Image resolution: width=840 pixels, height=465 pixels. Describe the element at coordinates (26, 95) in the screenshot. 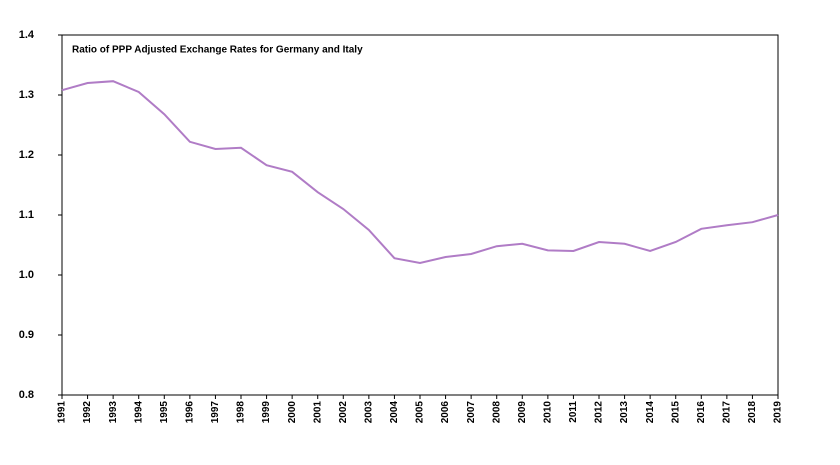

I see `y-tick-label: 1.3` at that location.